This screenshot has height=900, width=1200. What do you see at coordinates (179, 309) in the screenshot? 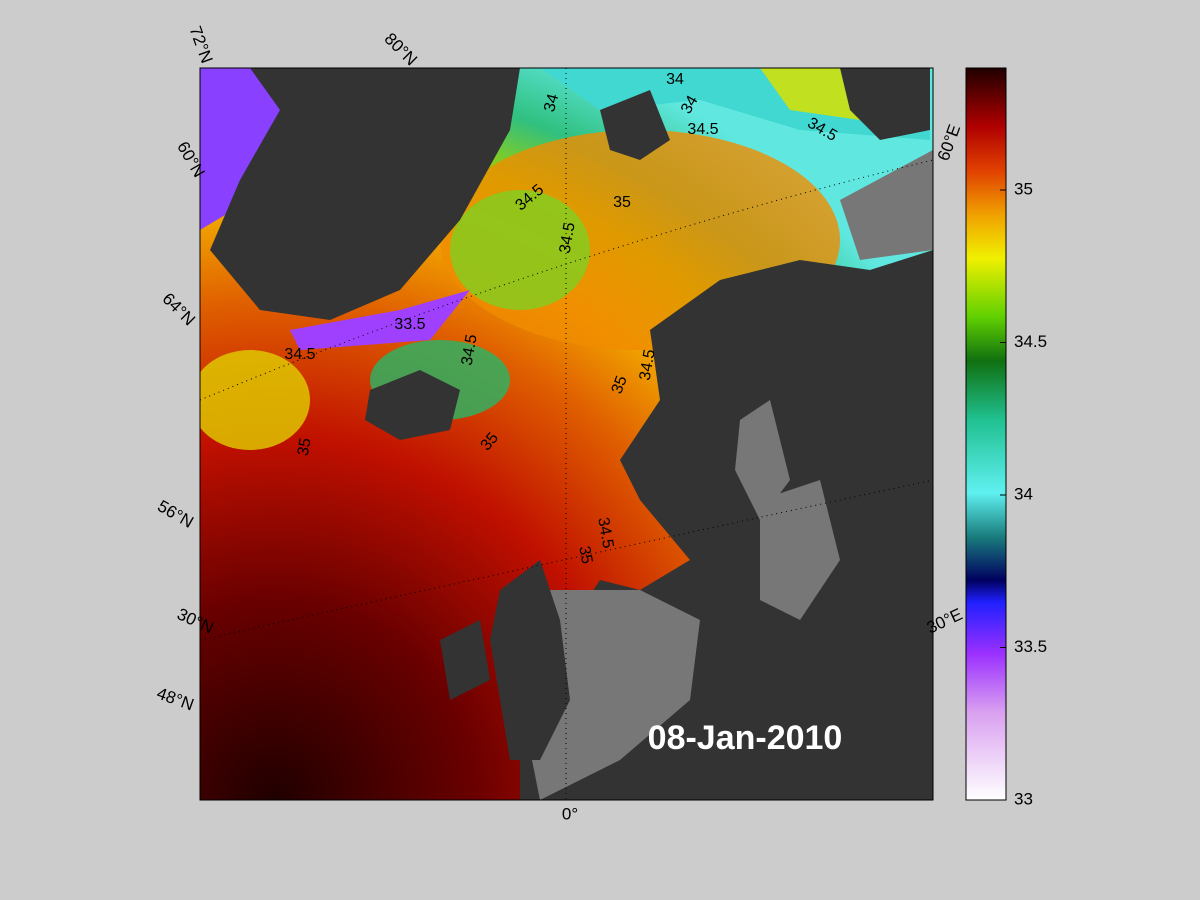
I see `grid-label: 64°N` at bounding box center [179, 309].